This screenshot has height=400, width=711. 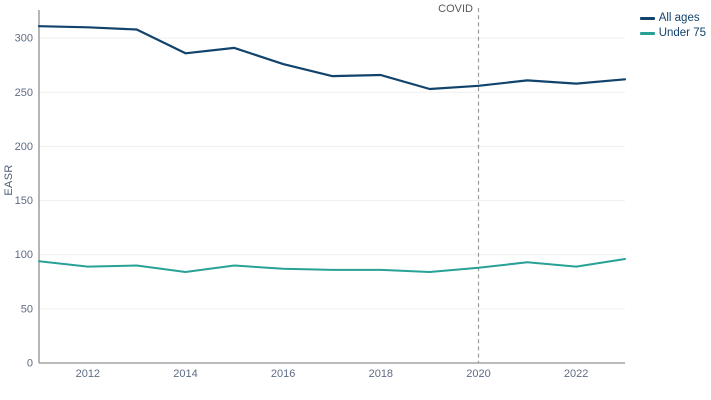 I want to click on y-tick-label: 200, so click(x=24, y=147).